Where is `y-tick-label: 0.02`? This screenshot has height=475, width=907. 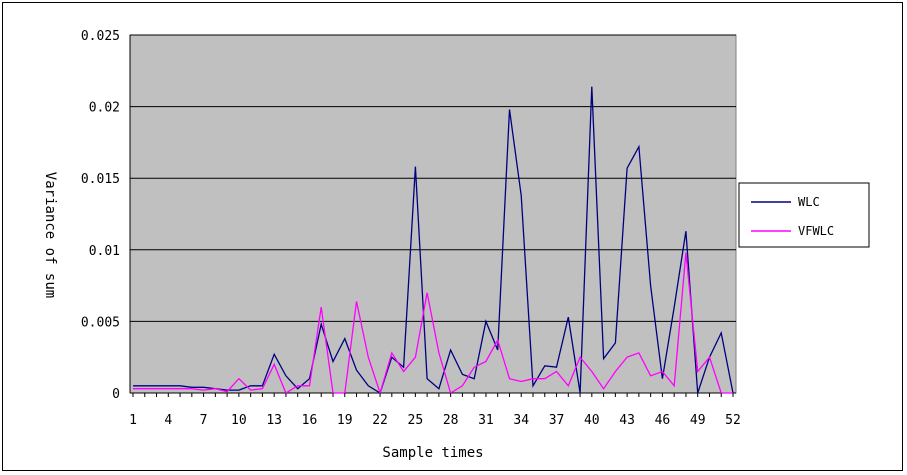 y-tick-label: 0.02 is located at coordinates (104, 108).